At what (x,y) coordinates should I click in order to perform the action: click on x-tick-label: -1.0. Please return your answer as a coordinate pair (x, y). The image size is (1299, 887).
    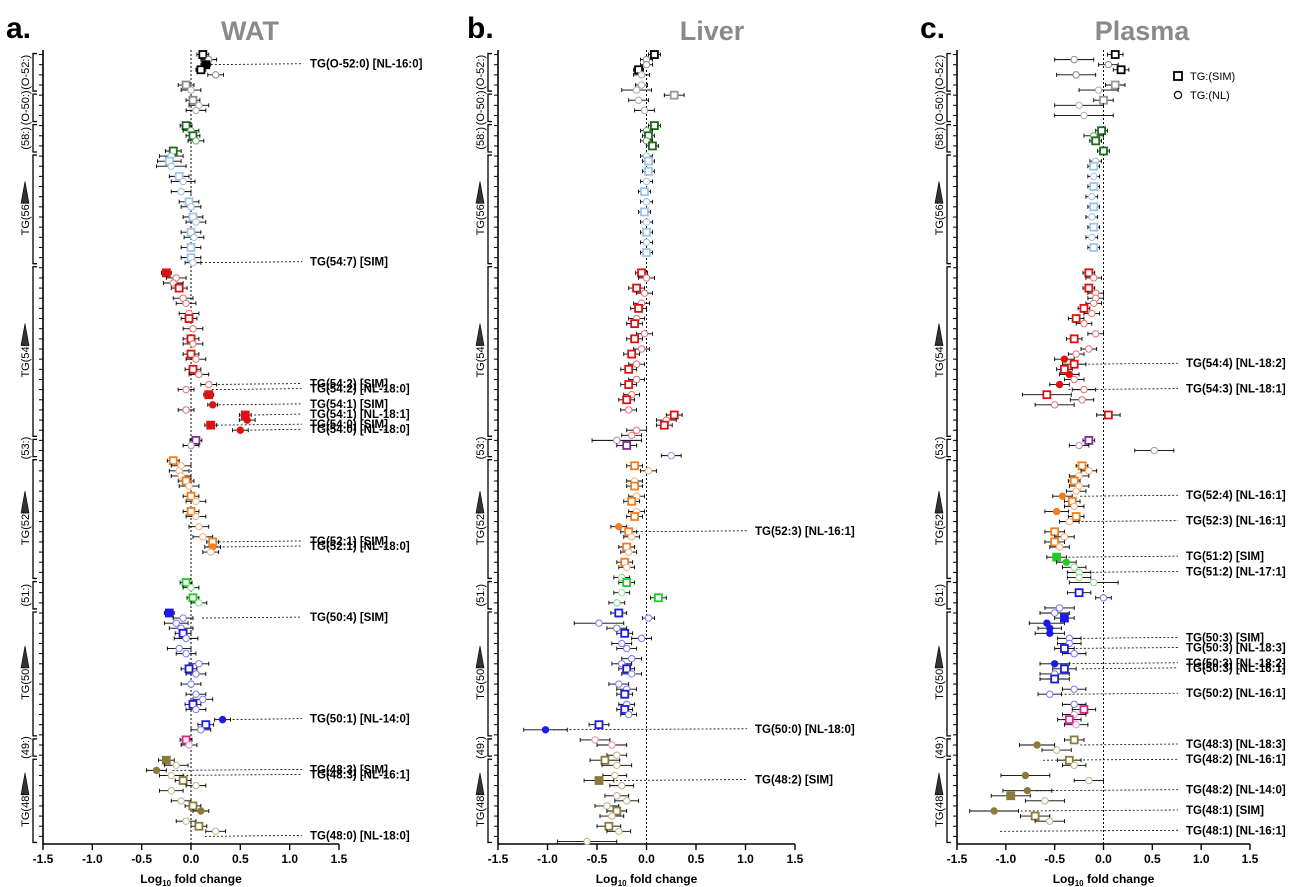
    Looking at the image, I should click on (1005, 859).